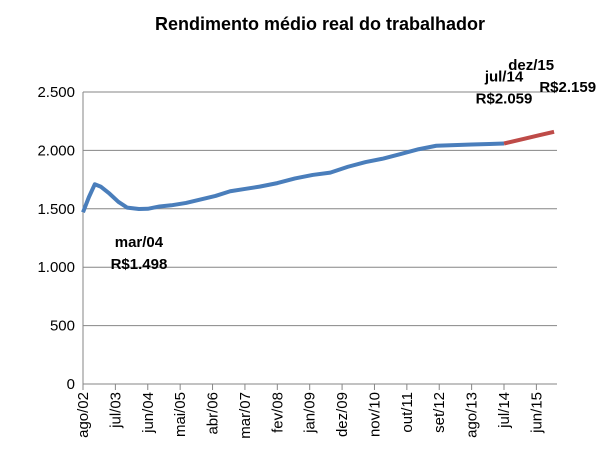 Image resolution: width=601 pixels, height=458 pixels. Describe the element at coordinates (504, 410) in the screenshot. I see `x-tick-label: jul/14` at that location.